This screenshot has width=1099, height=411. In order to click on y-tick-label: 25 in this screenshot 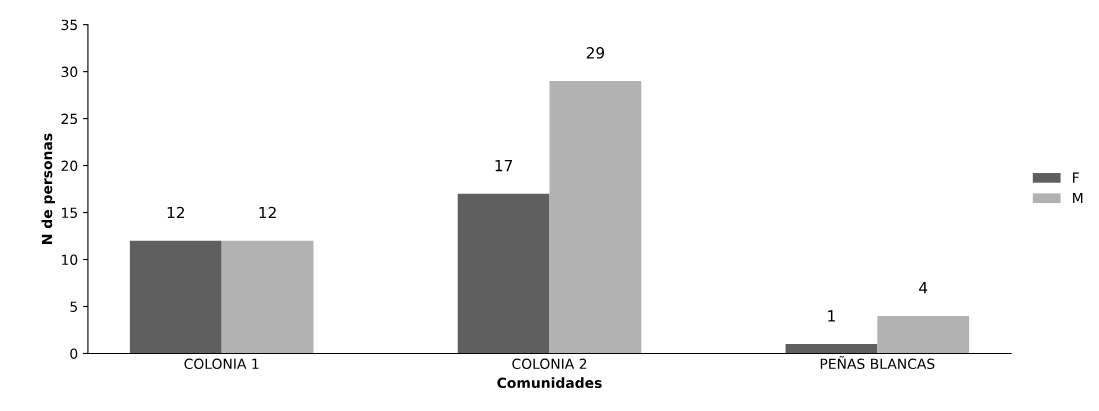, I will do `click(69, 119)`.